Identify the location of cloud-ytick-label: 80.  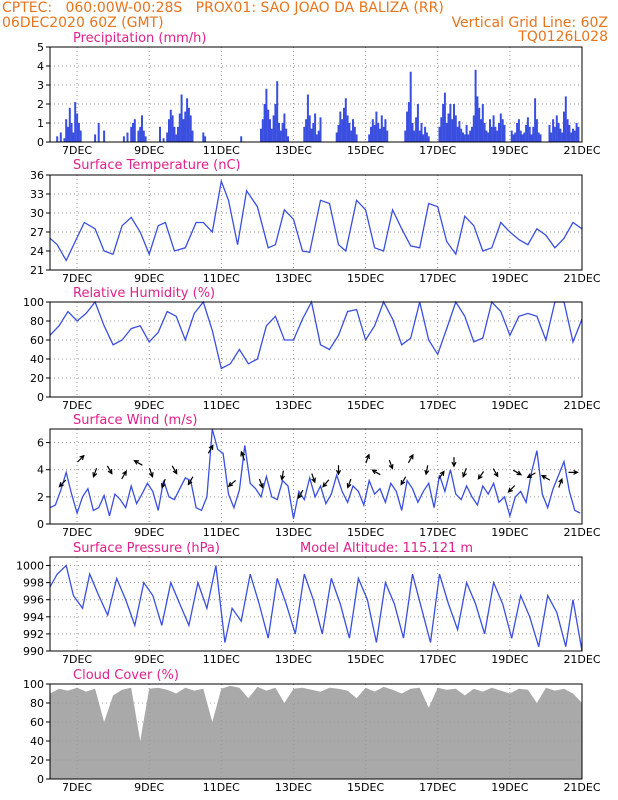
(37, 703).